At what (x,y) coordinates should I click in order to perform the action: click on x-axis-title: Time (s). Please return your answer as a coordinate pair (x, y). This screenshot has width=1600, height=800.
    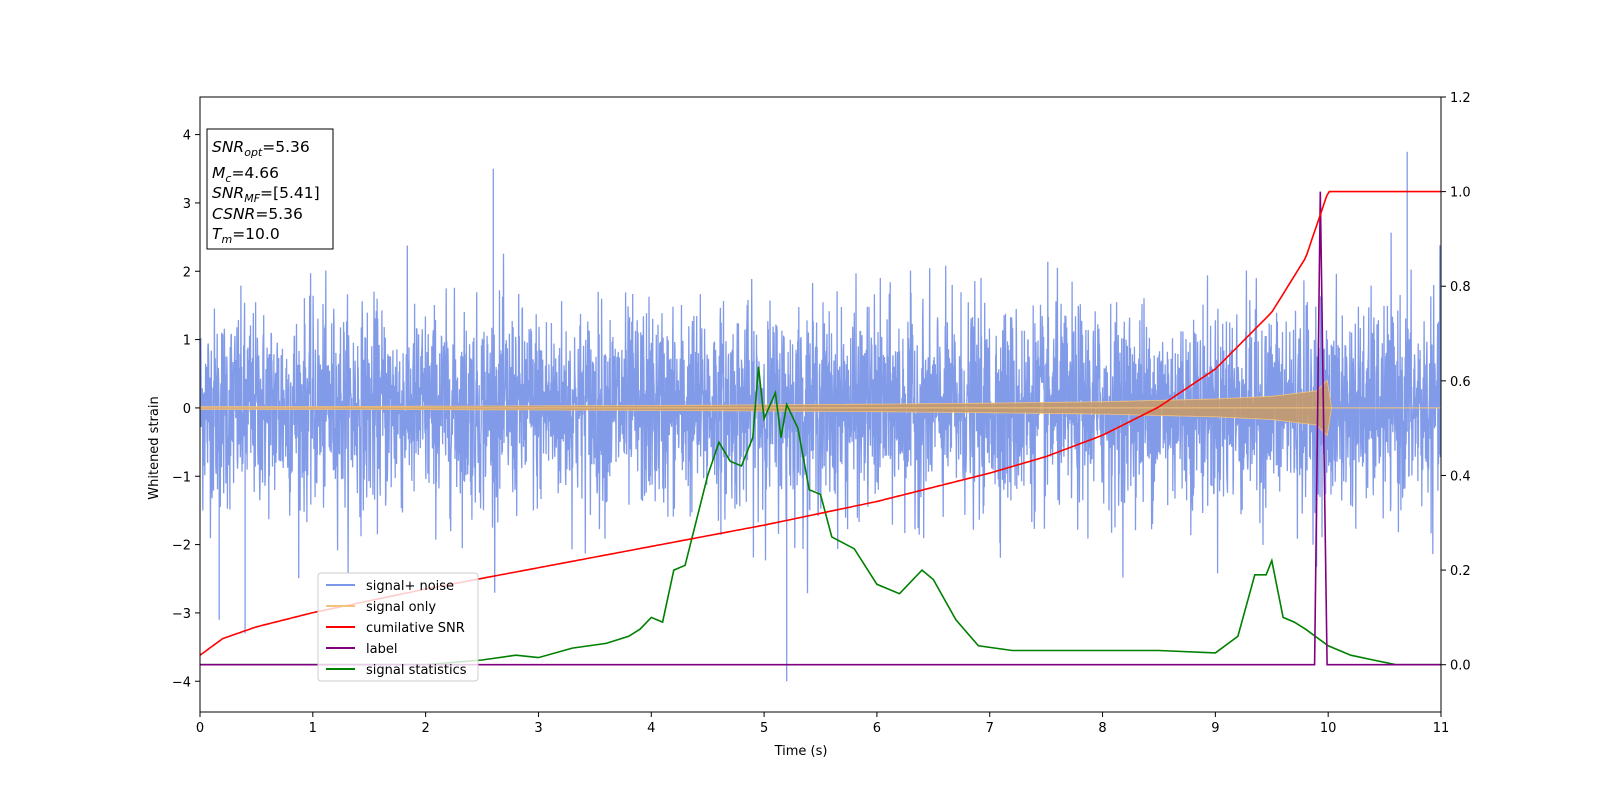
    Looking at the image, I should click on (801, 751).